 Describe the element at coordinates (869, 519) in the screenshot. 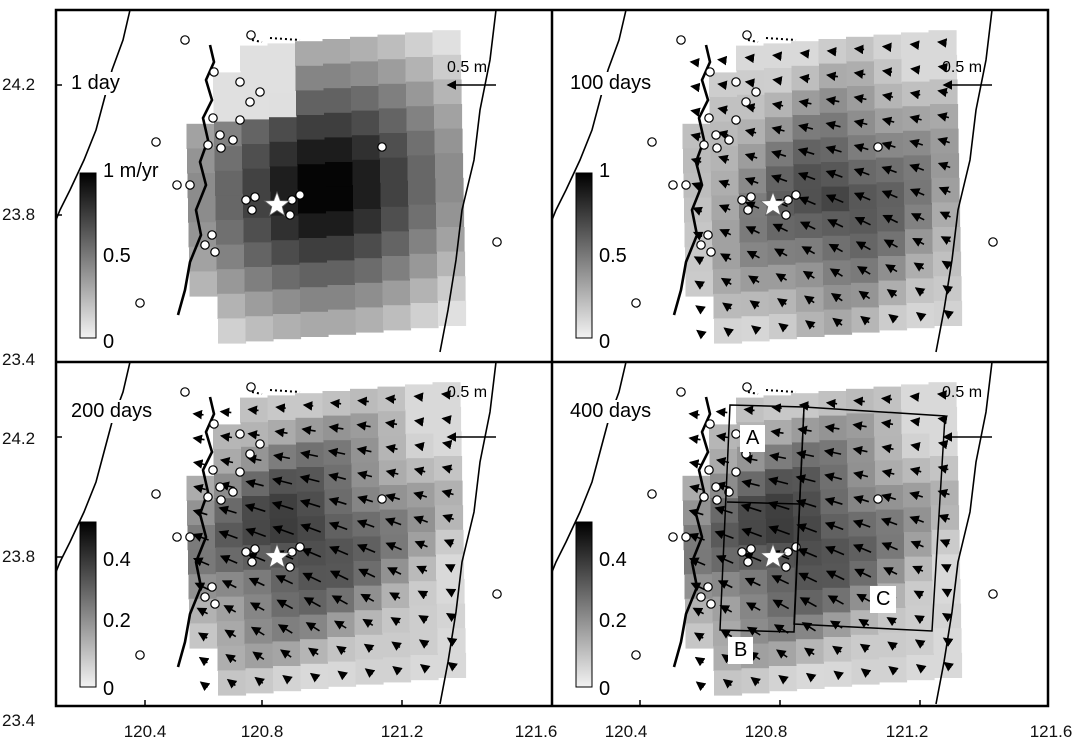

I see `region-box-c` at that location.